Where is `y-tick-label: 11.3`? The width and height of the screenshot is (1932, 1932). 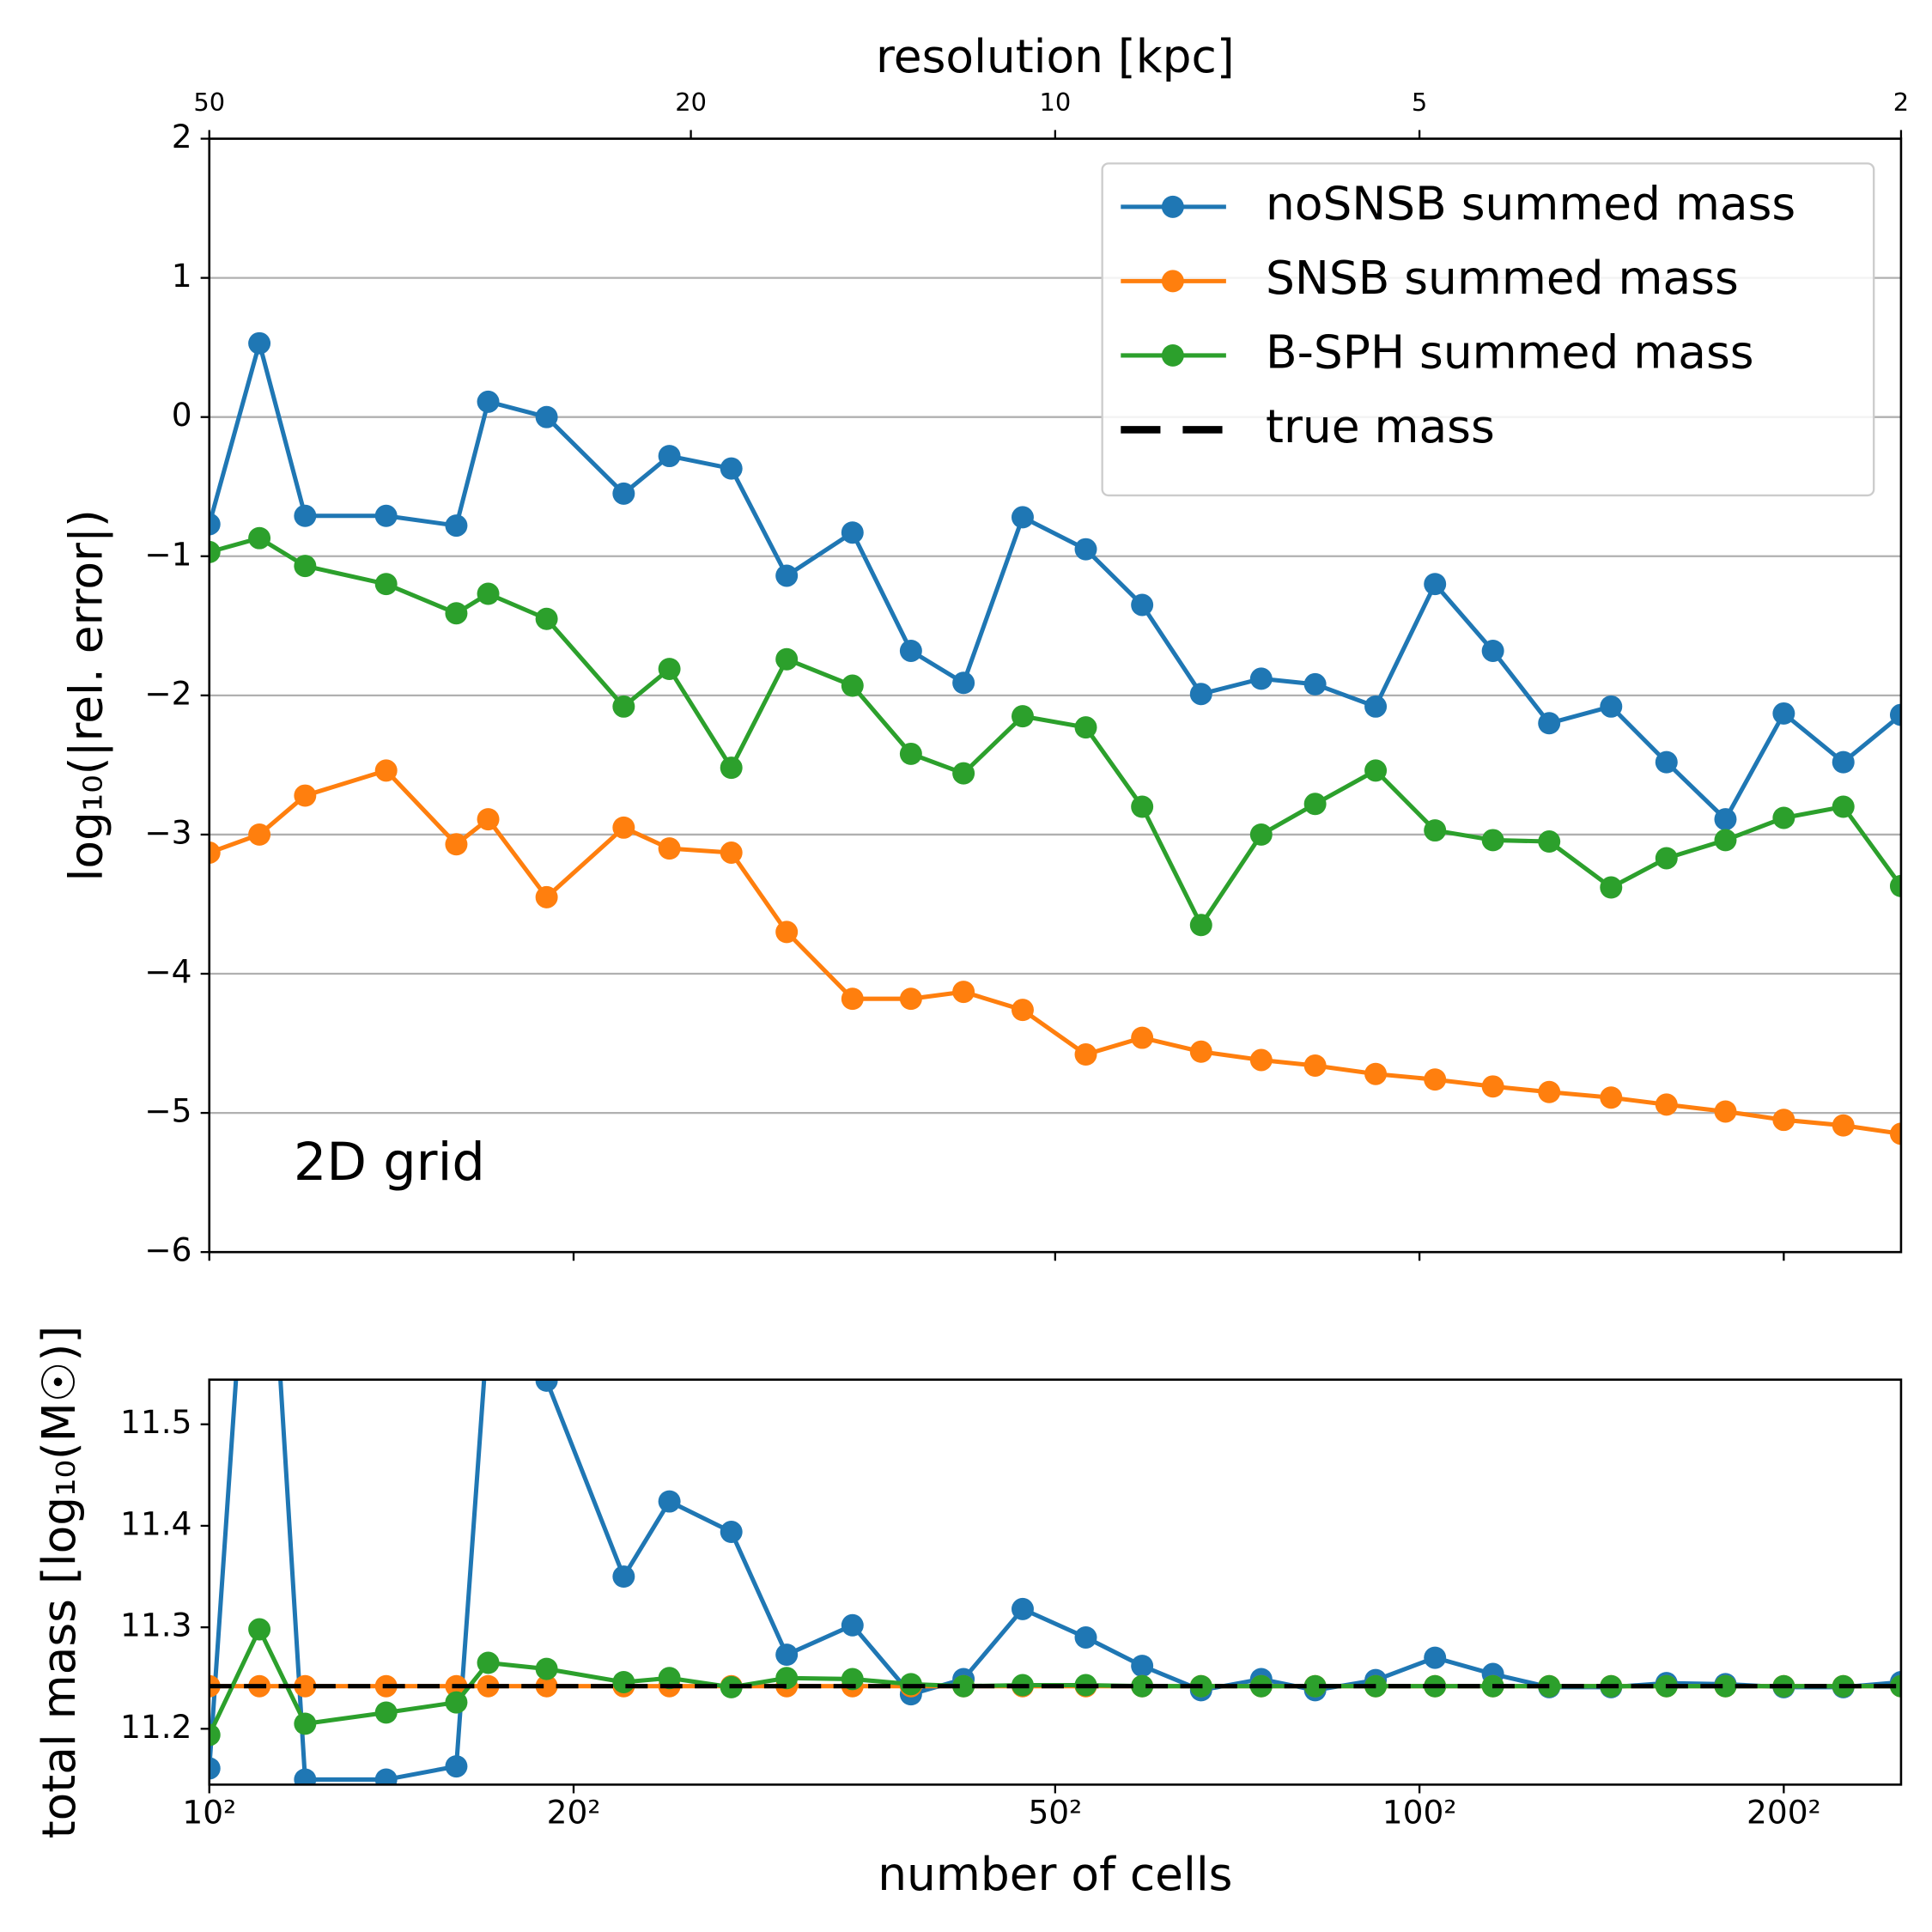
y-tick-label: 11.3 is located at coordinates (155, 1625).